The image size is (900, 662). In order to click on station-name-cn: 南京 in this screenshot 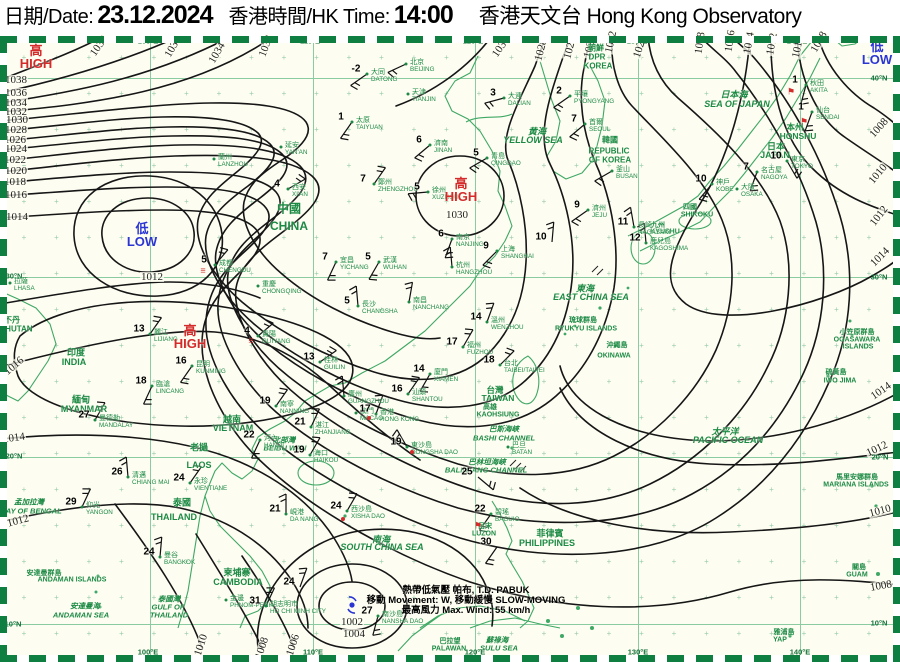, I will do `click(463, 237)`.